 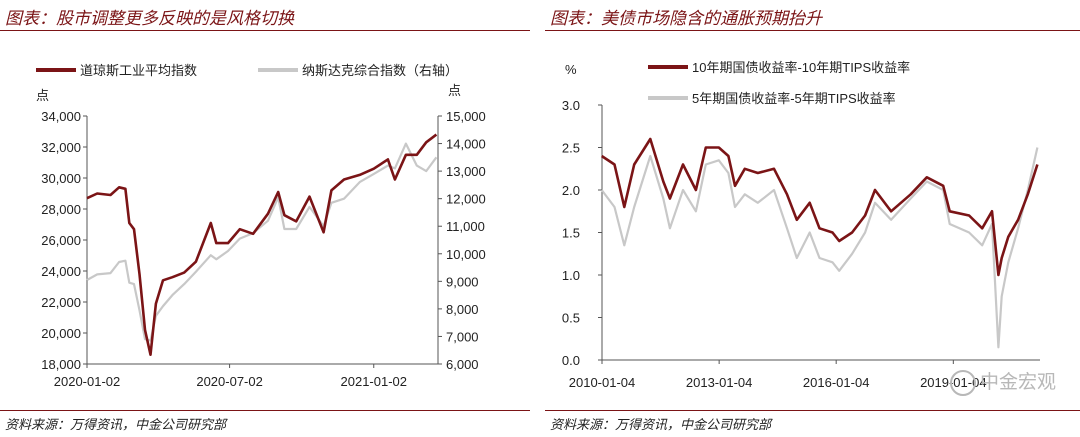 I want to click on right-y-tick-label: 15,000, so click(x=466, y=116).